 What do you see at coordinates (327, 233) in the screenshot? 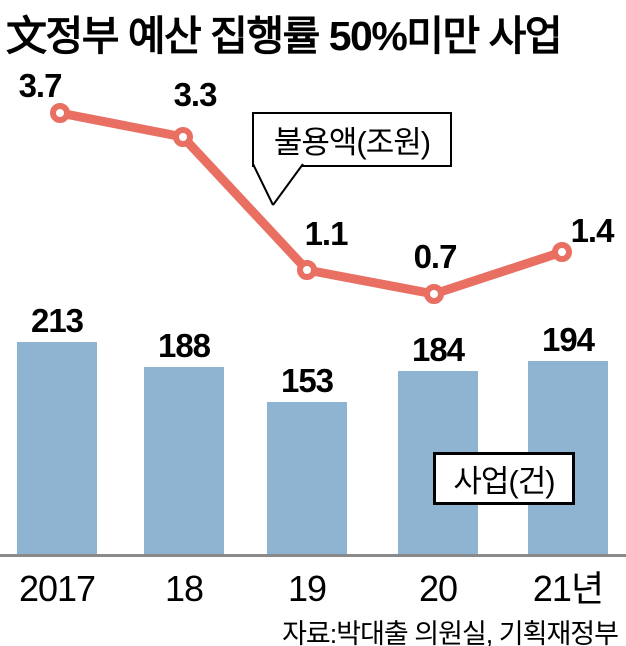
I see `line-value-label: 1.1` at bounding box center [327, 233].